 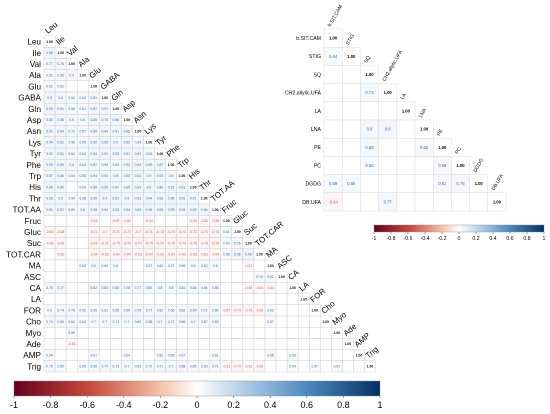 What do you see at coordinates (362, 340) in the screenshot?
I see `column-label: AMP` at bounding box center [362, 340].